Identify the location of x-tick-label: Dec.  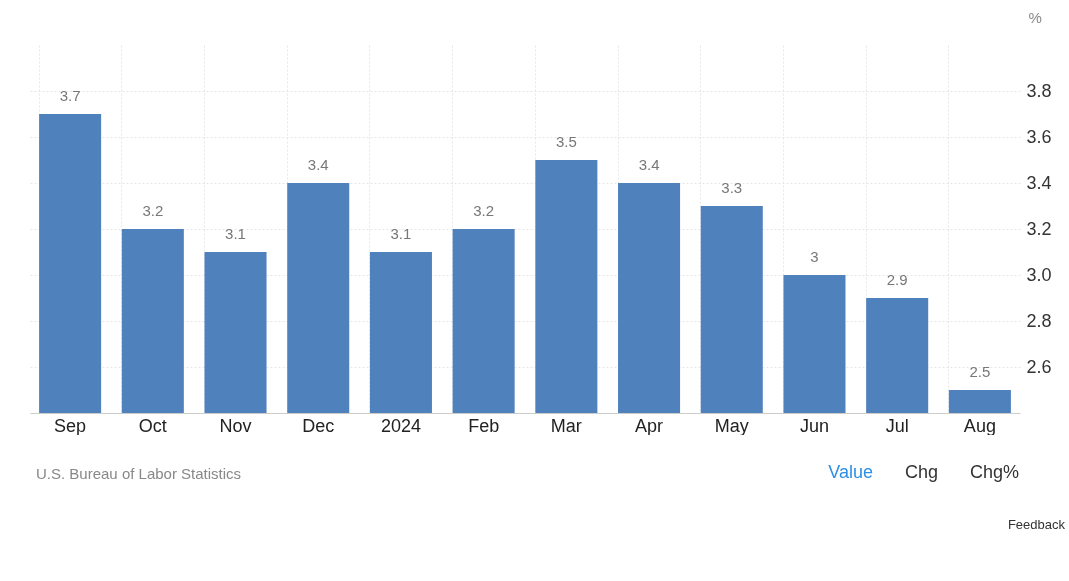
(318, 425).